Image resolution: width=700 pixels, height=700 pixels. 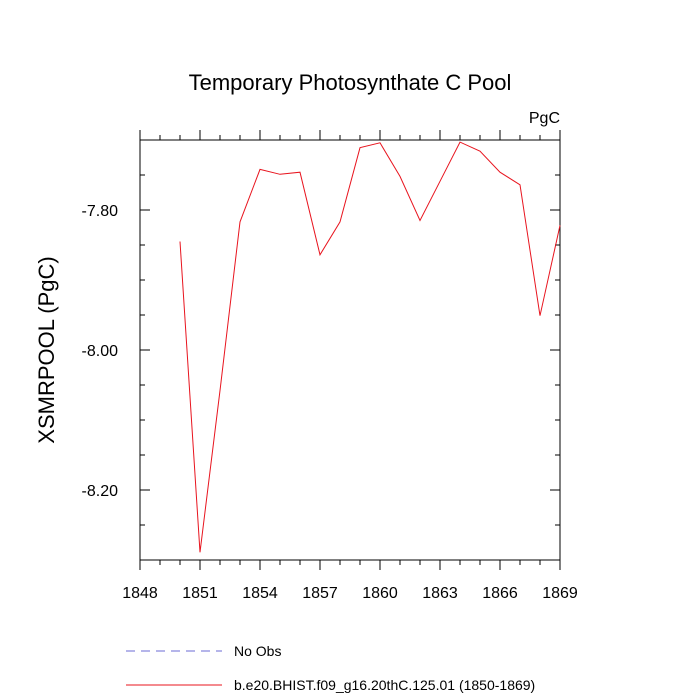 What do you see at coordinates (100, 491) in the screenshot?
I see `y-tick-label: -8.20` at bounding box center [100, 491].